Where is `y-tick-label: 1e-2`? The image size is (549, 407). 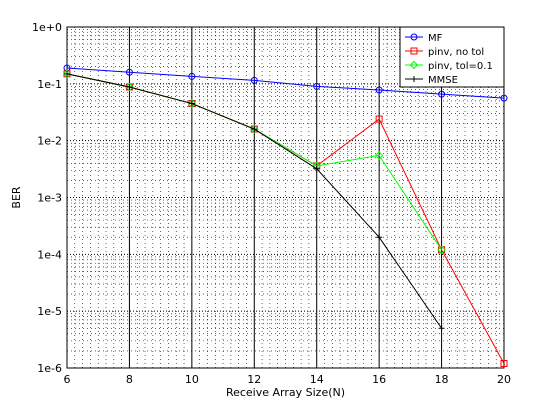
y-tick-label: 1e-2 is located at coordinates (49, 141).